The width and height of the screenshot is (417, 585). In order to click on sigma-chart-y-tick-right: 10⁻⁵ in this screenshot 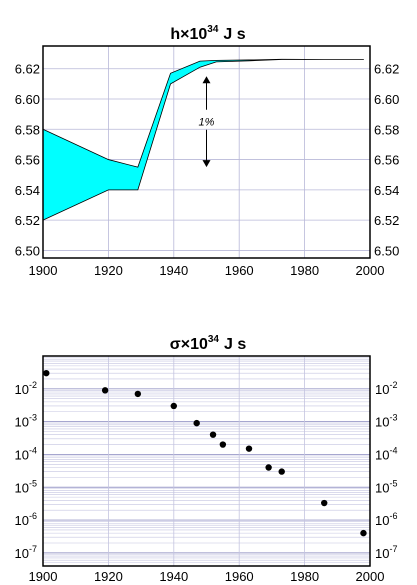, I will do `click(386, 486)`.